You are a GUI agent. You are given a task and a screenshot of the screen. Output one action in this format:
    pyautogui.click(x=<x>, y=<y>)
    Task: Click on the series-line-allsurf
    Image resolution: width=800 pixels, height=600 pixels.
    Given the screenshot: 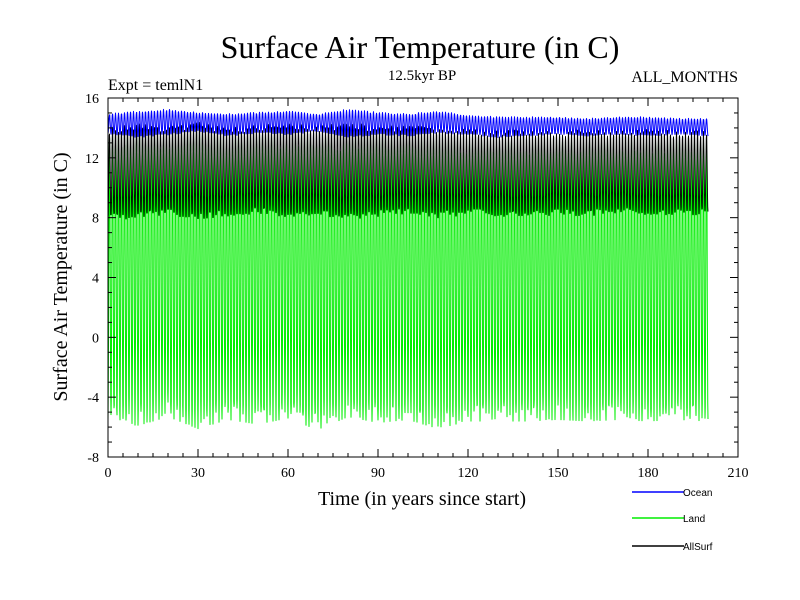 What is the action you would take?
    pyautogui.click(x=408, y=170)
    